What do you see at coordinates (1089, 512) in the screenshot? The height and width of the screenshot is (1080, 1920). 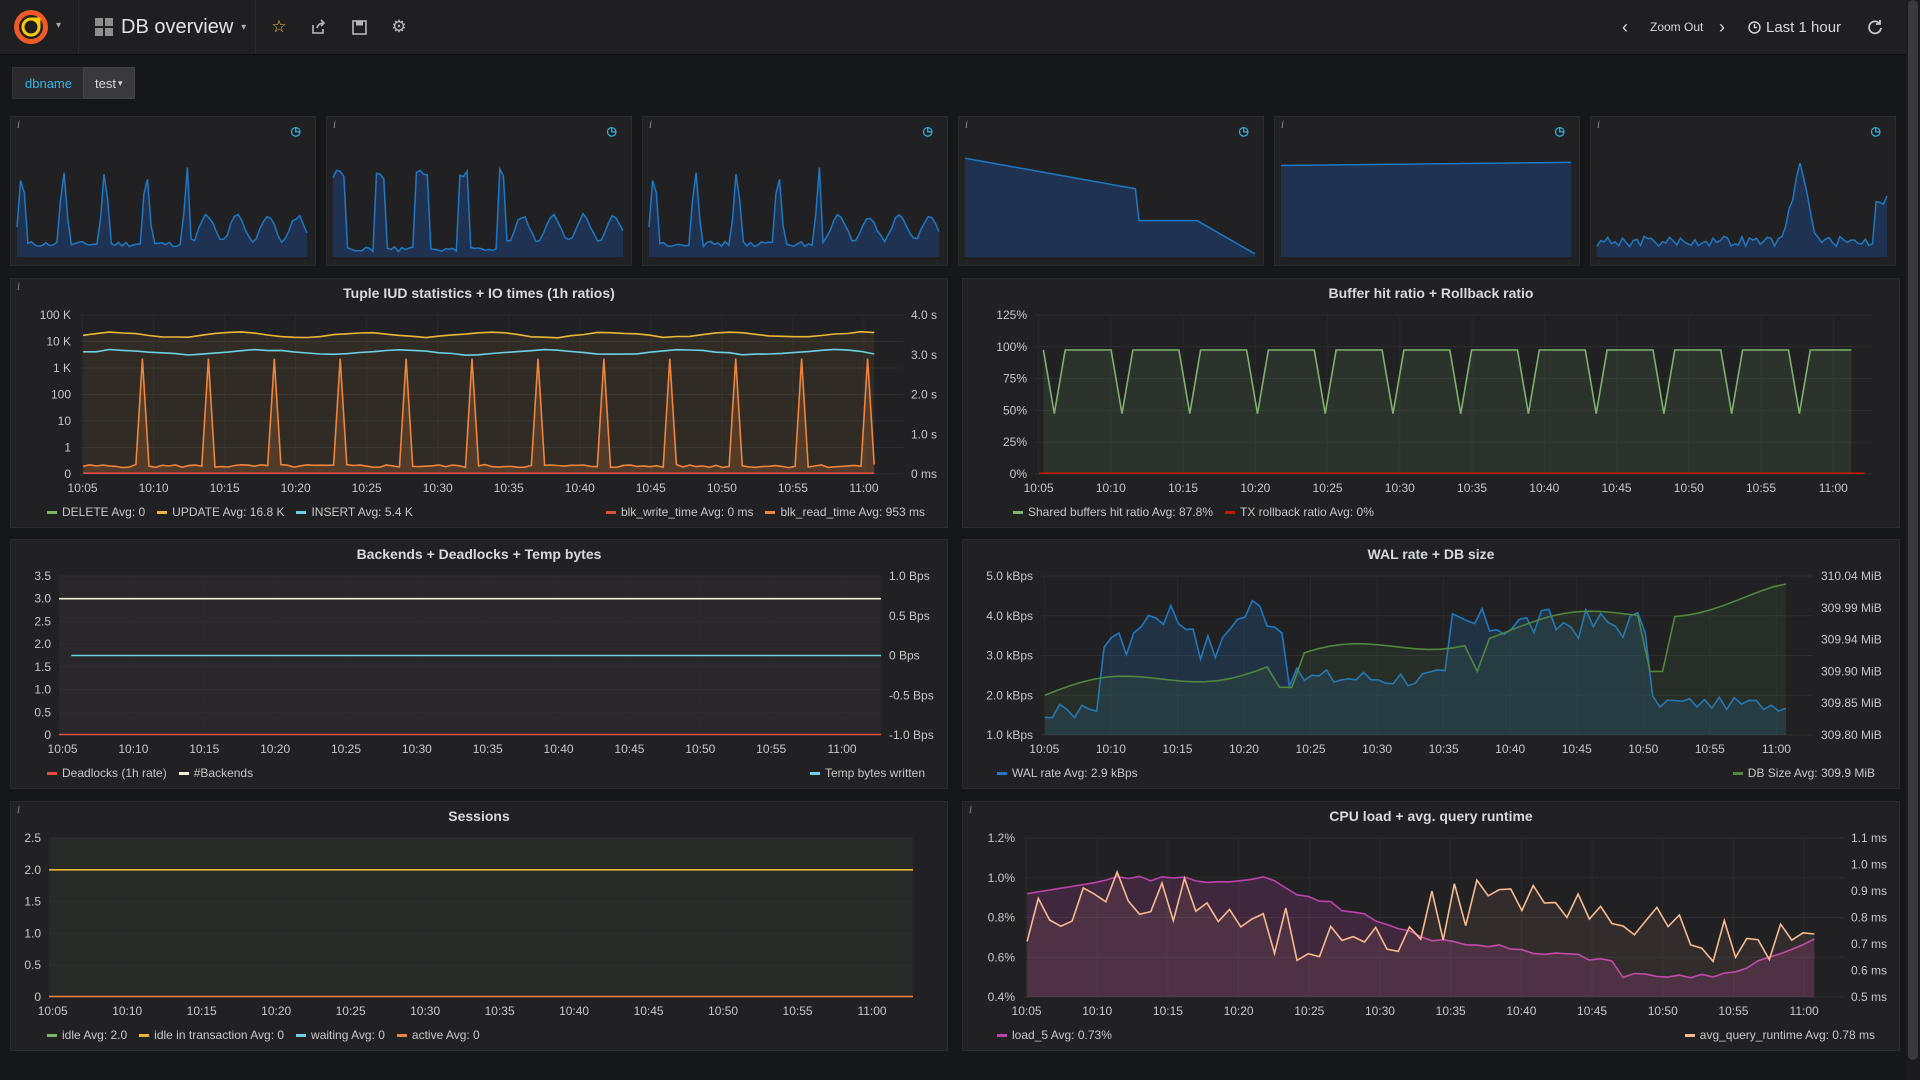 I see `legend-series-name: Shared buffers hit ratio` at bounding box center [1089, 512].